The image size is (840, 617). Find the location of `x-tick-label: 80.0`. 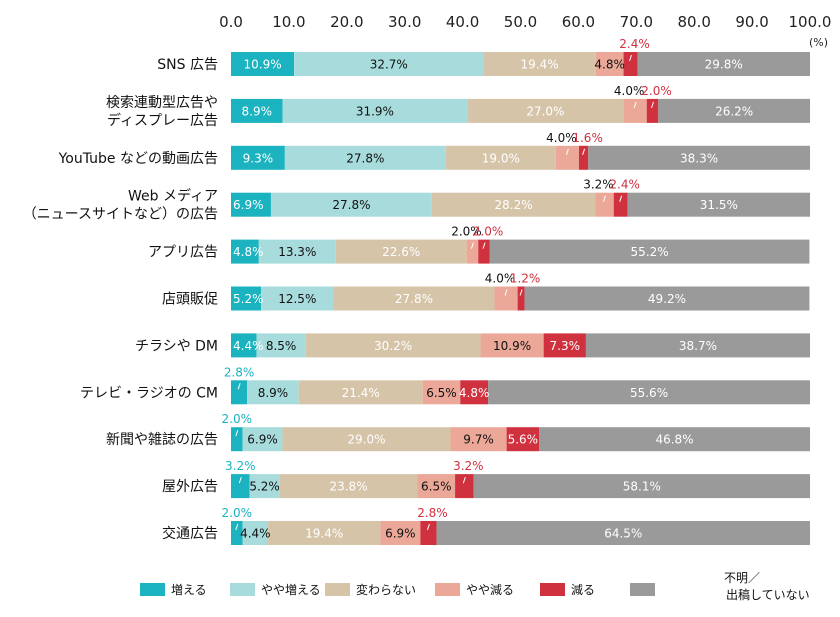

x-tick-label: 80.0 is located at coordinates (693, 22).